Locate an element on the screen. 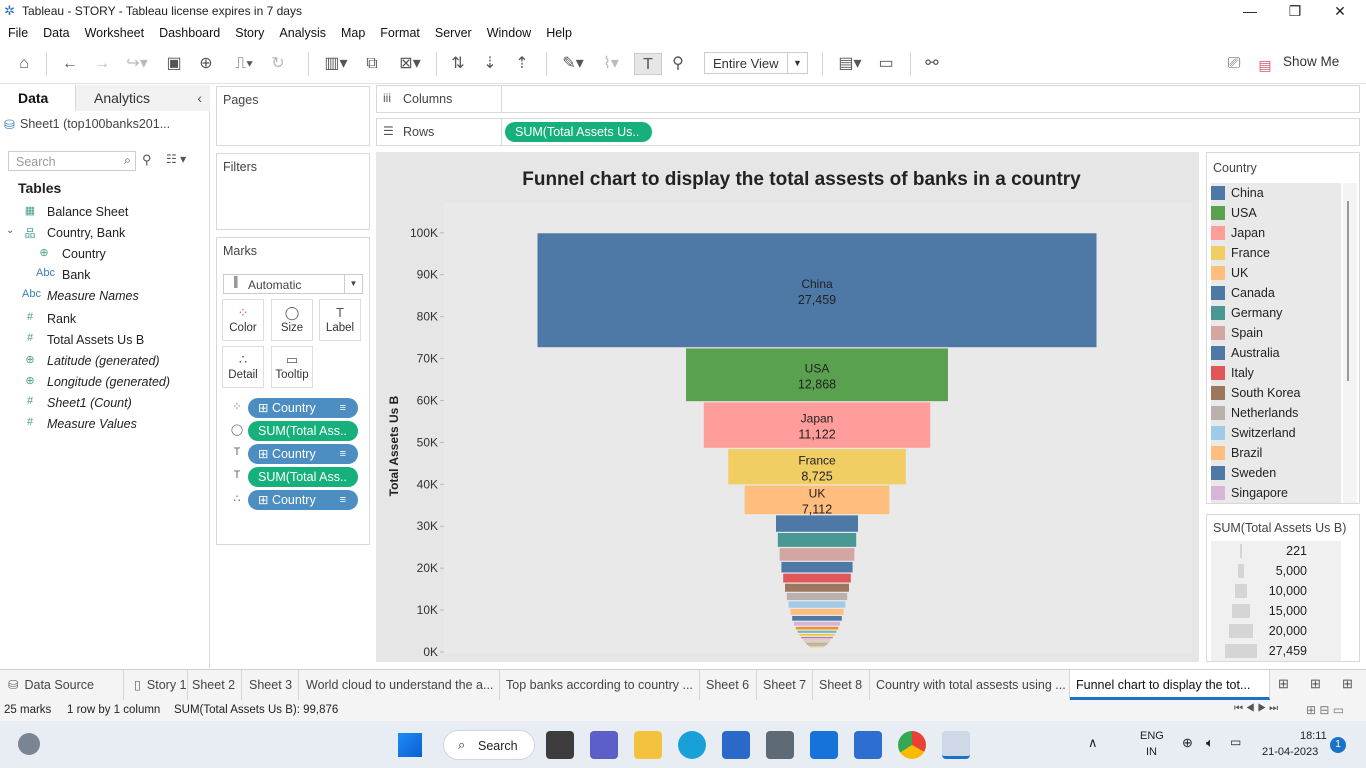 The image size is (1366, 768). language-primary: ENG is located at coordinates (1152, 736).